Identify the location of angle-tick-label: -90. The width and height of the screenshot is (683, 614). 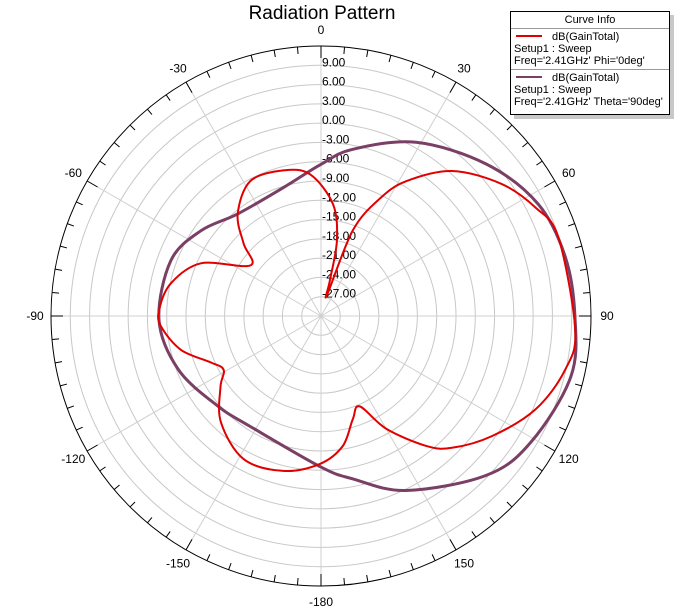
(35, 316).